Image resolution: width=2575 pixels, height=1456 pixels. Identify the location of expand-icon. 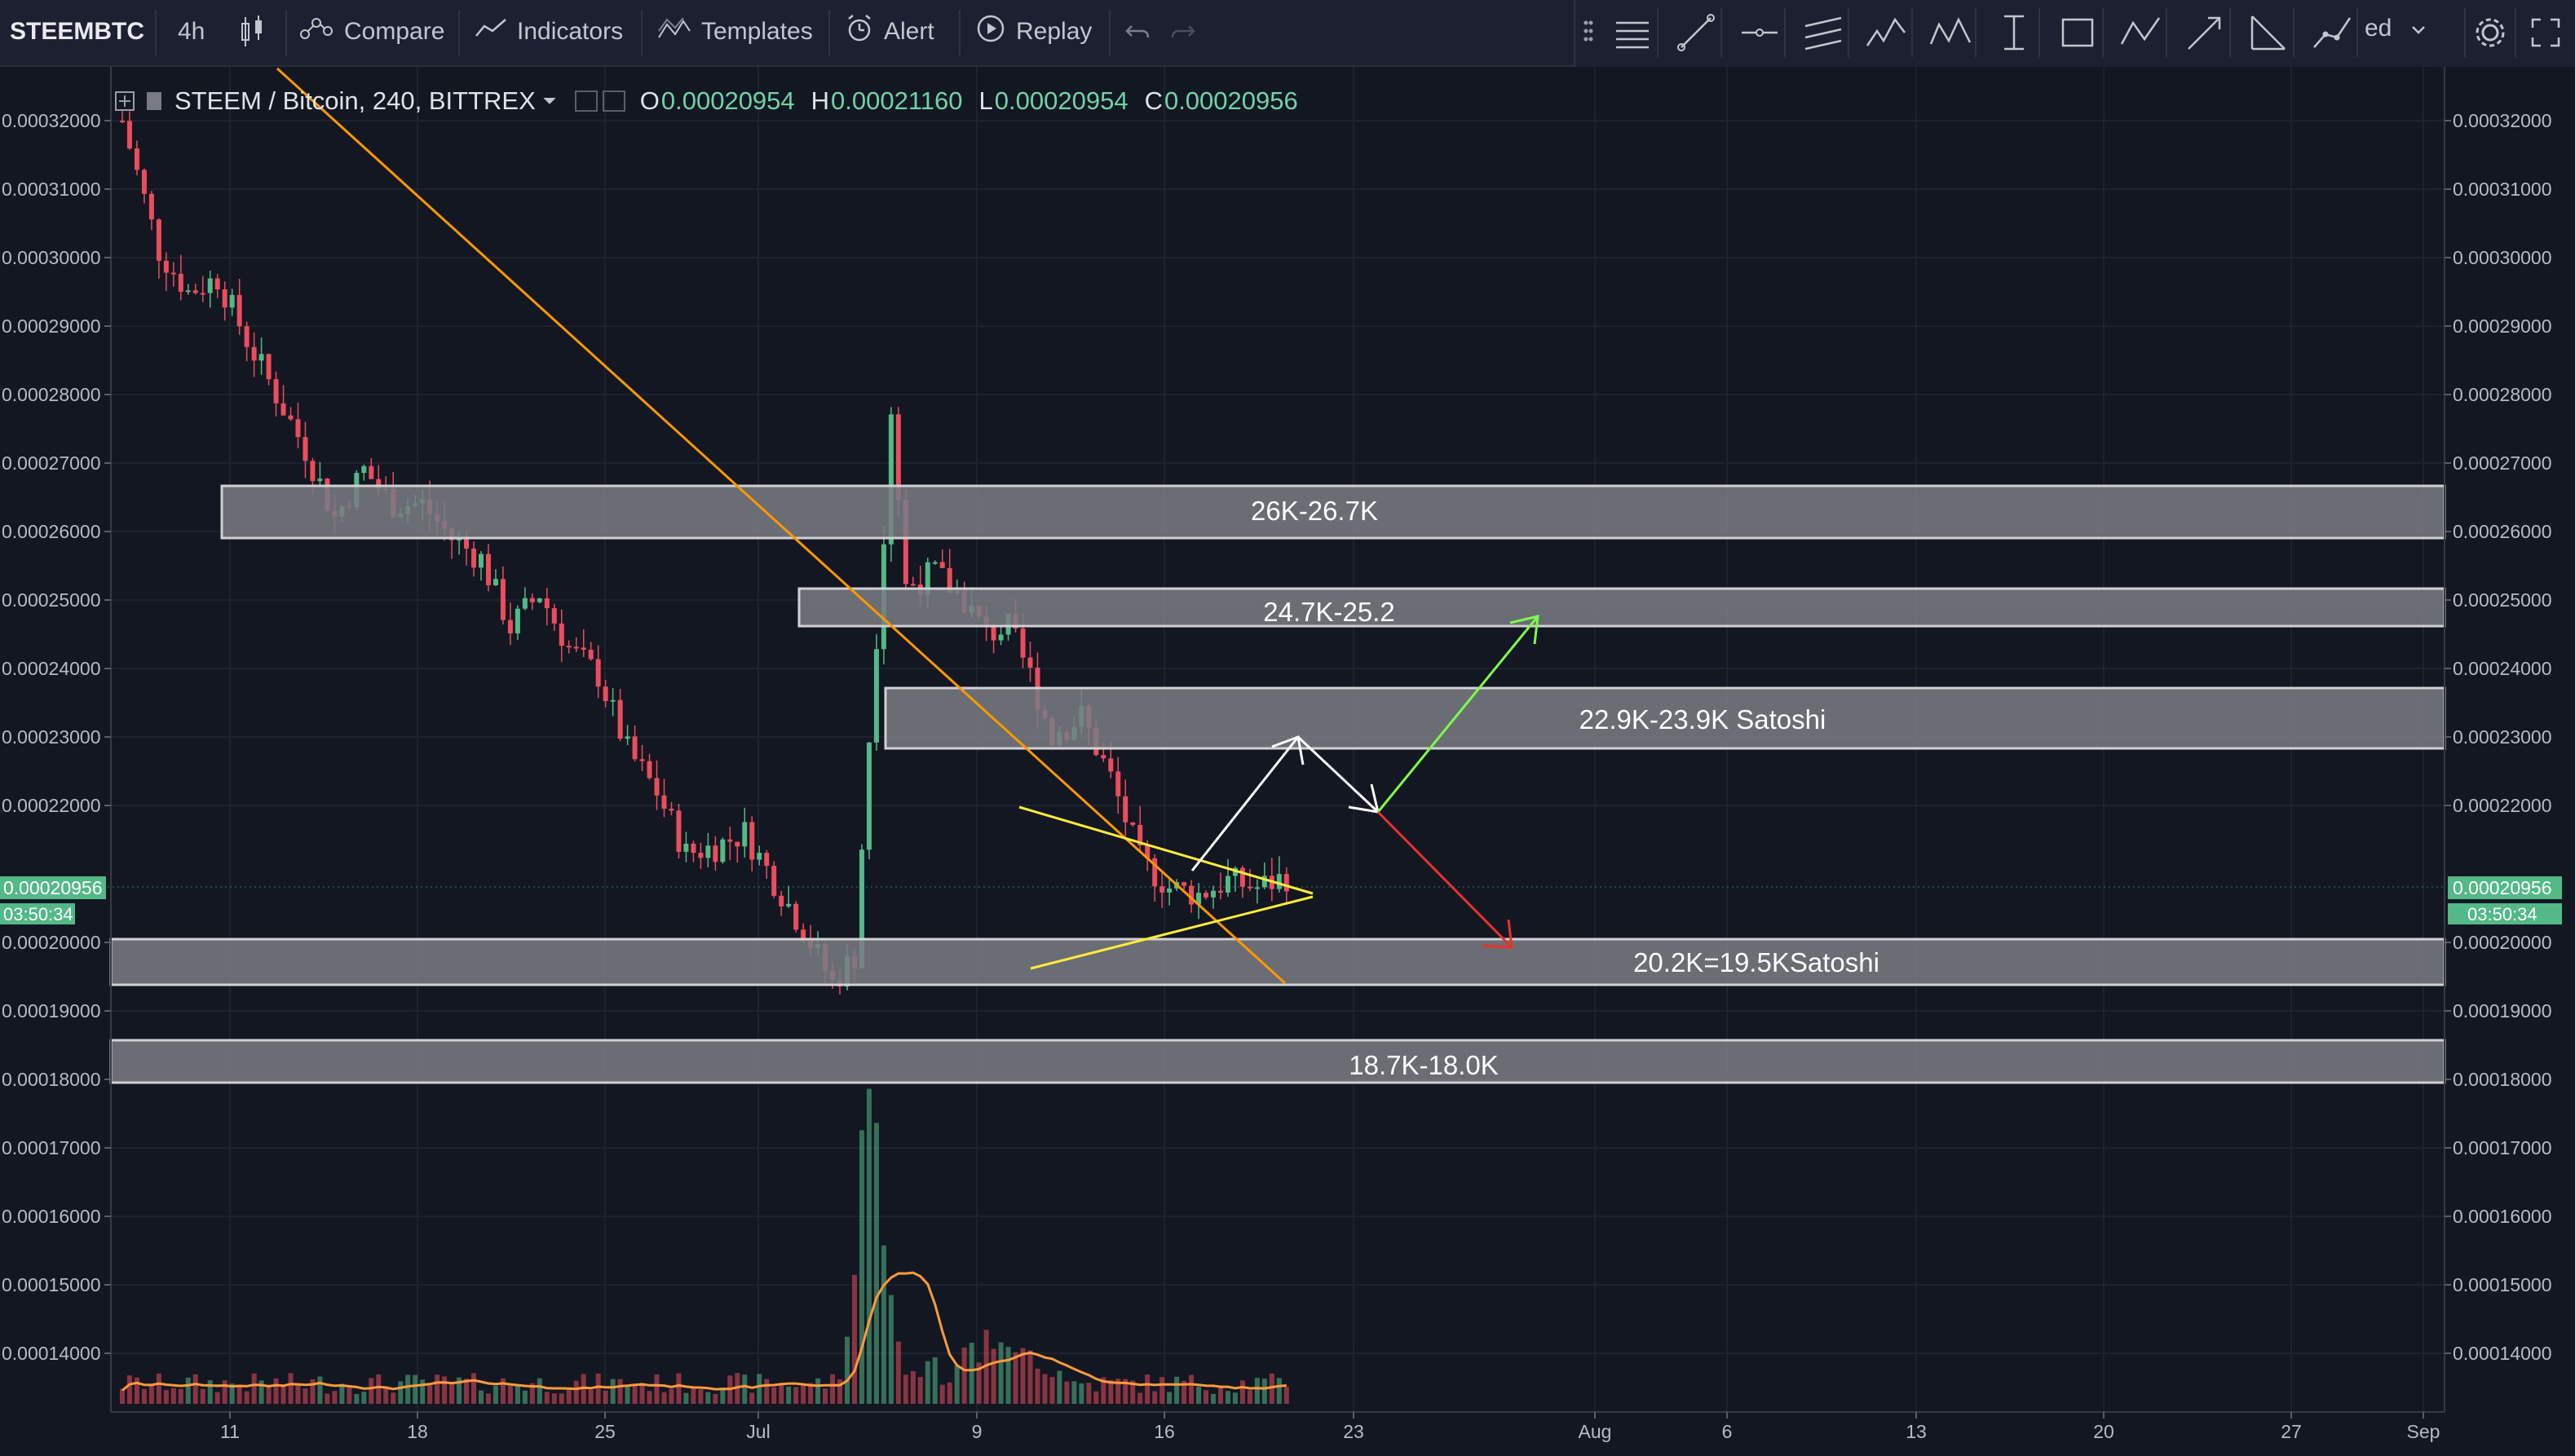
(124, 101).